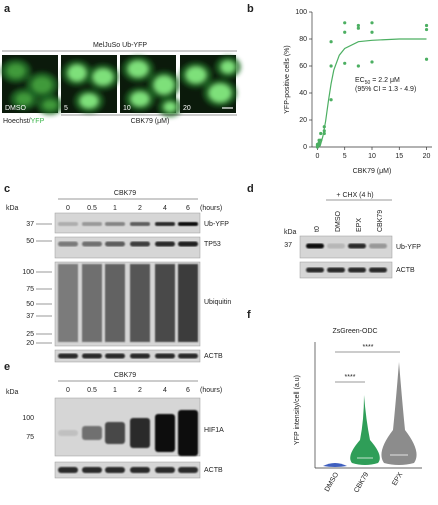 Image resolution: width=438 pixels, height=505 pixels. What do you see at coordinates (211, 390) in the screenshot?
I see `unit: (hours)` at bounding box center [211, 390].